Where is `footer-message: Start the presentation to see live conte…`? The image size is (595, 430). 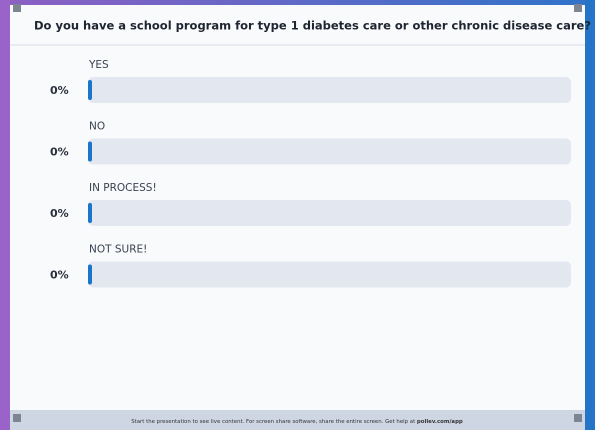
footer-message: Start the presentation to see live conte… is located at coordinates (273, 422).